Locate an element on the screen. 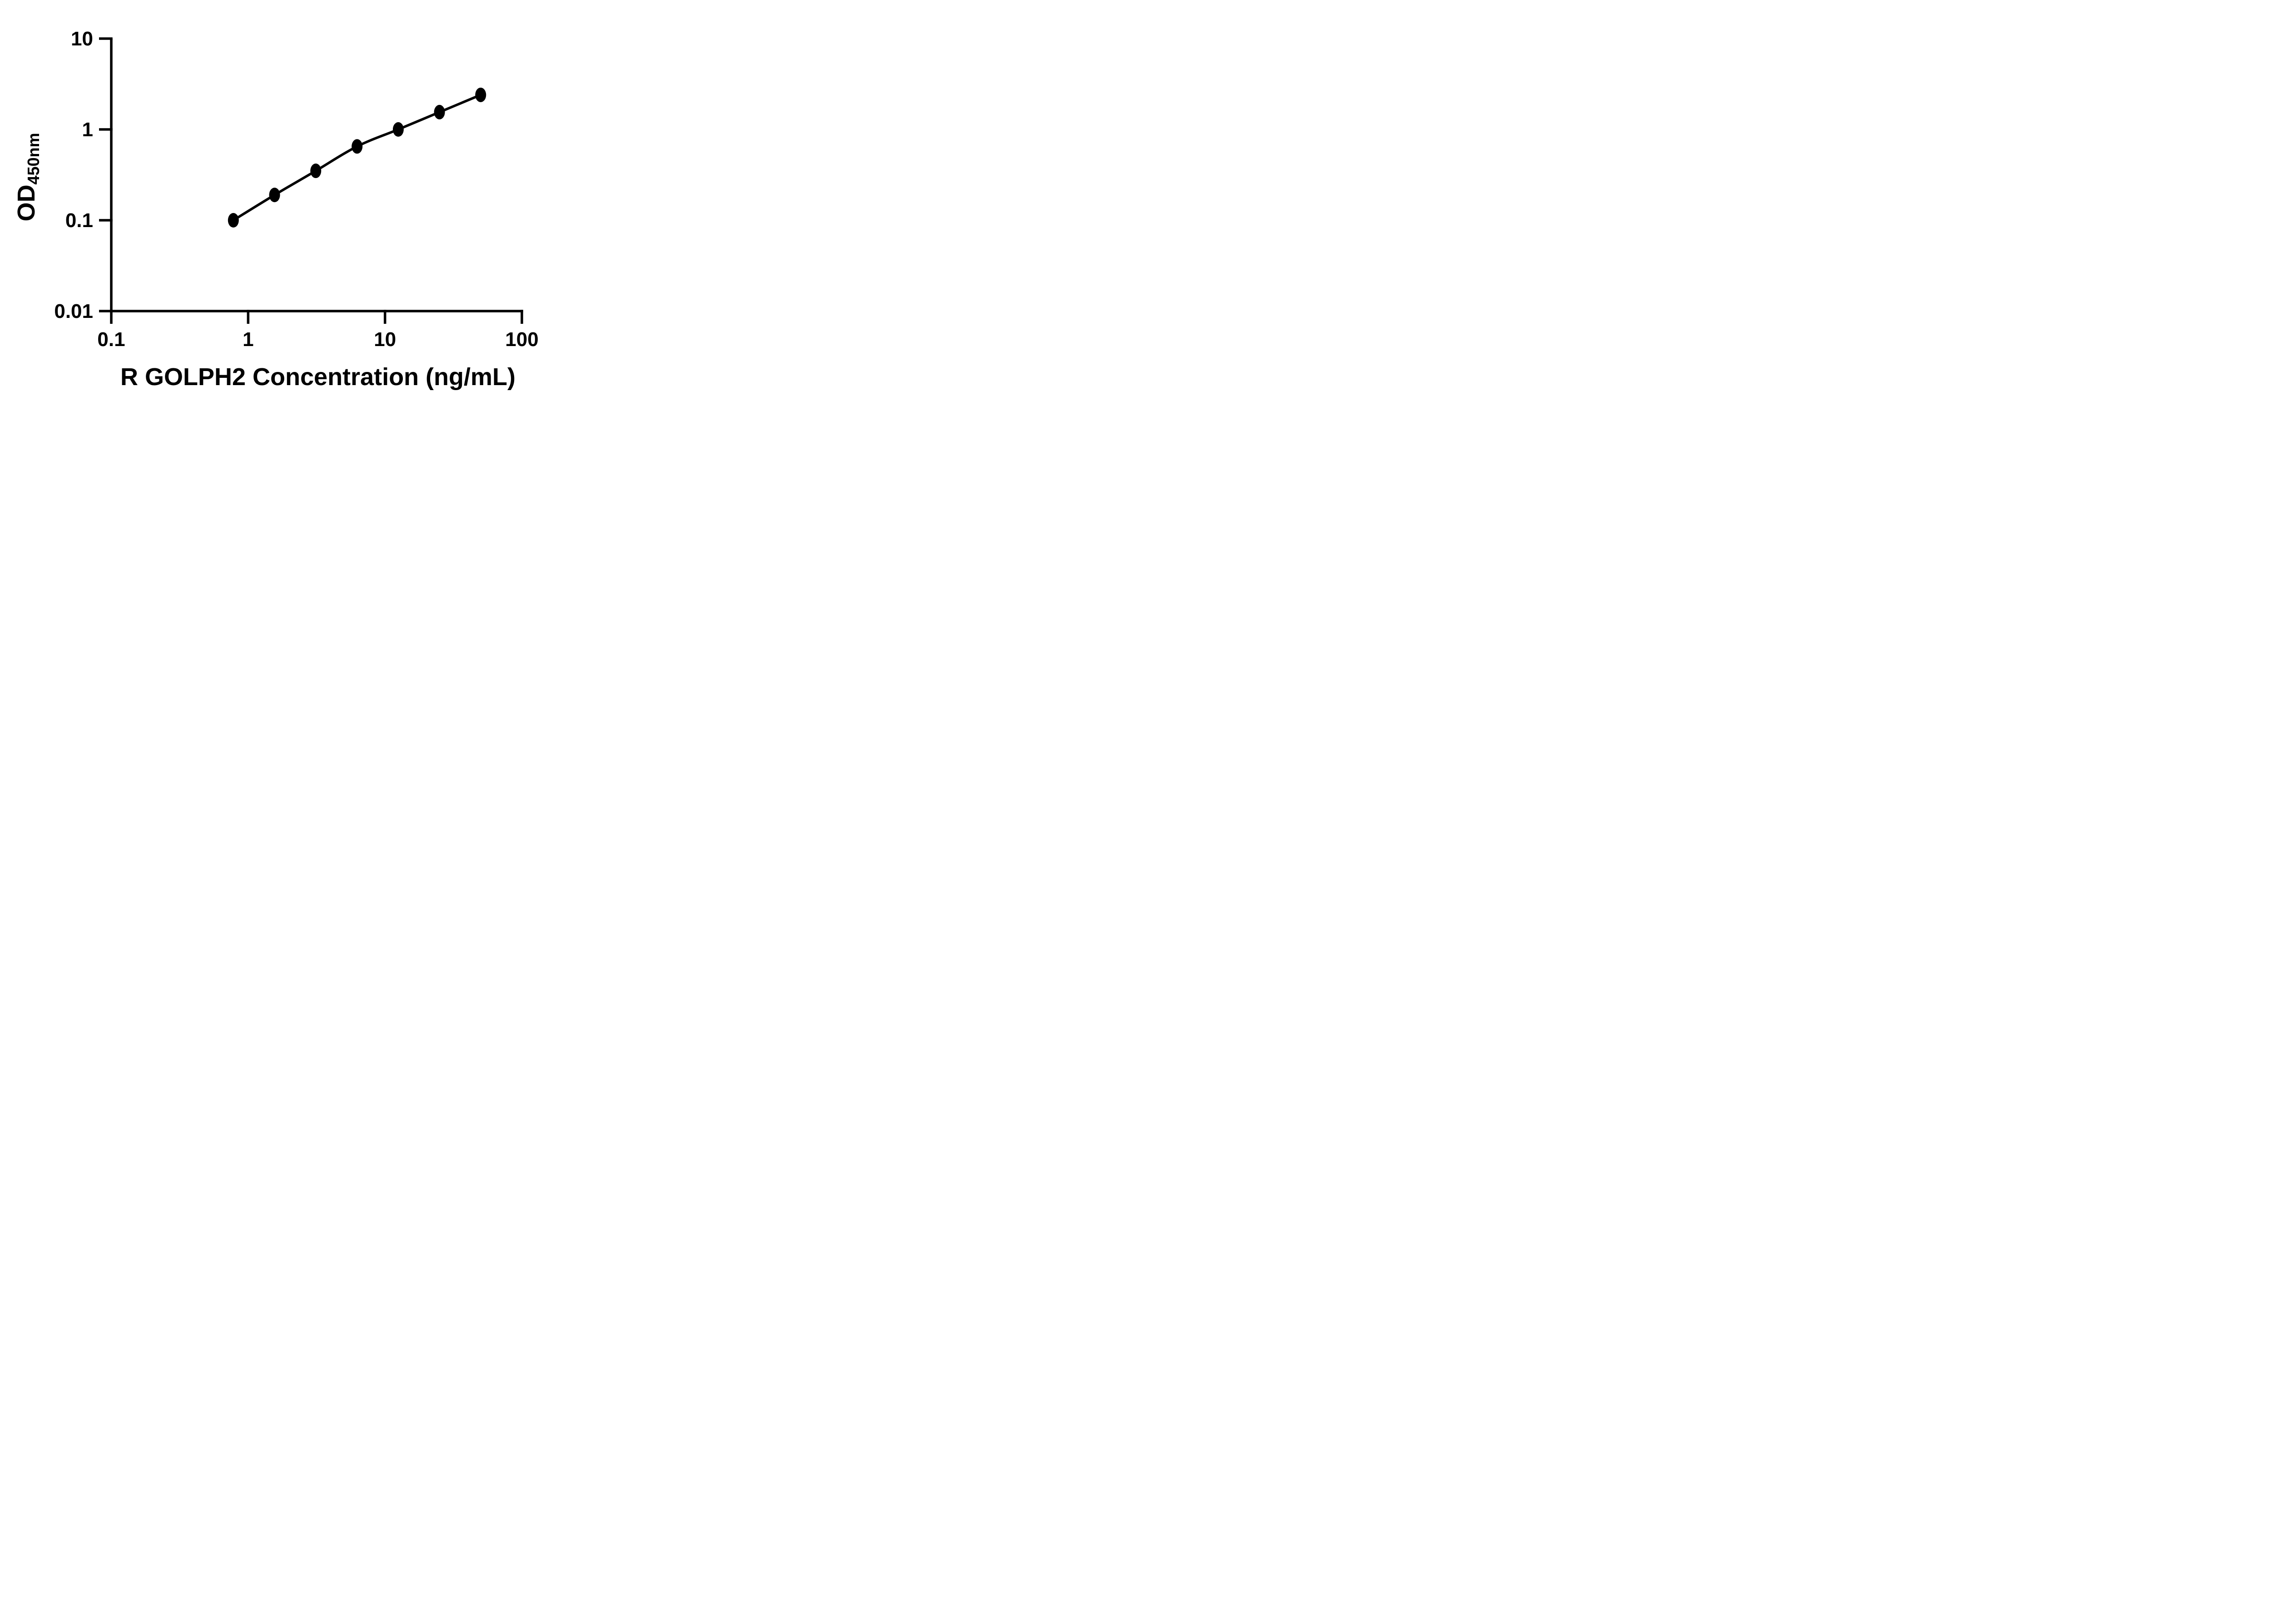 This screenshot has height=1624, width=2271. y-axis-title-main: OD is located at coordinates (26, 203).